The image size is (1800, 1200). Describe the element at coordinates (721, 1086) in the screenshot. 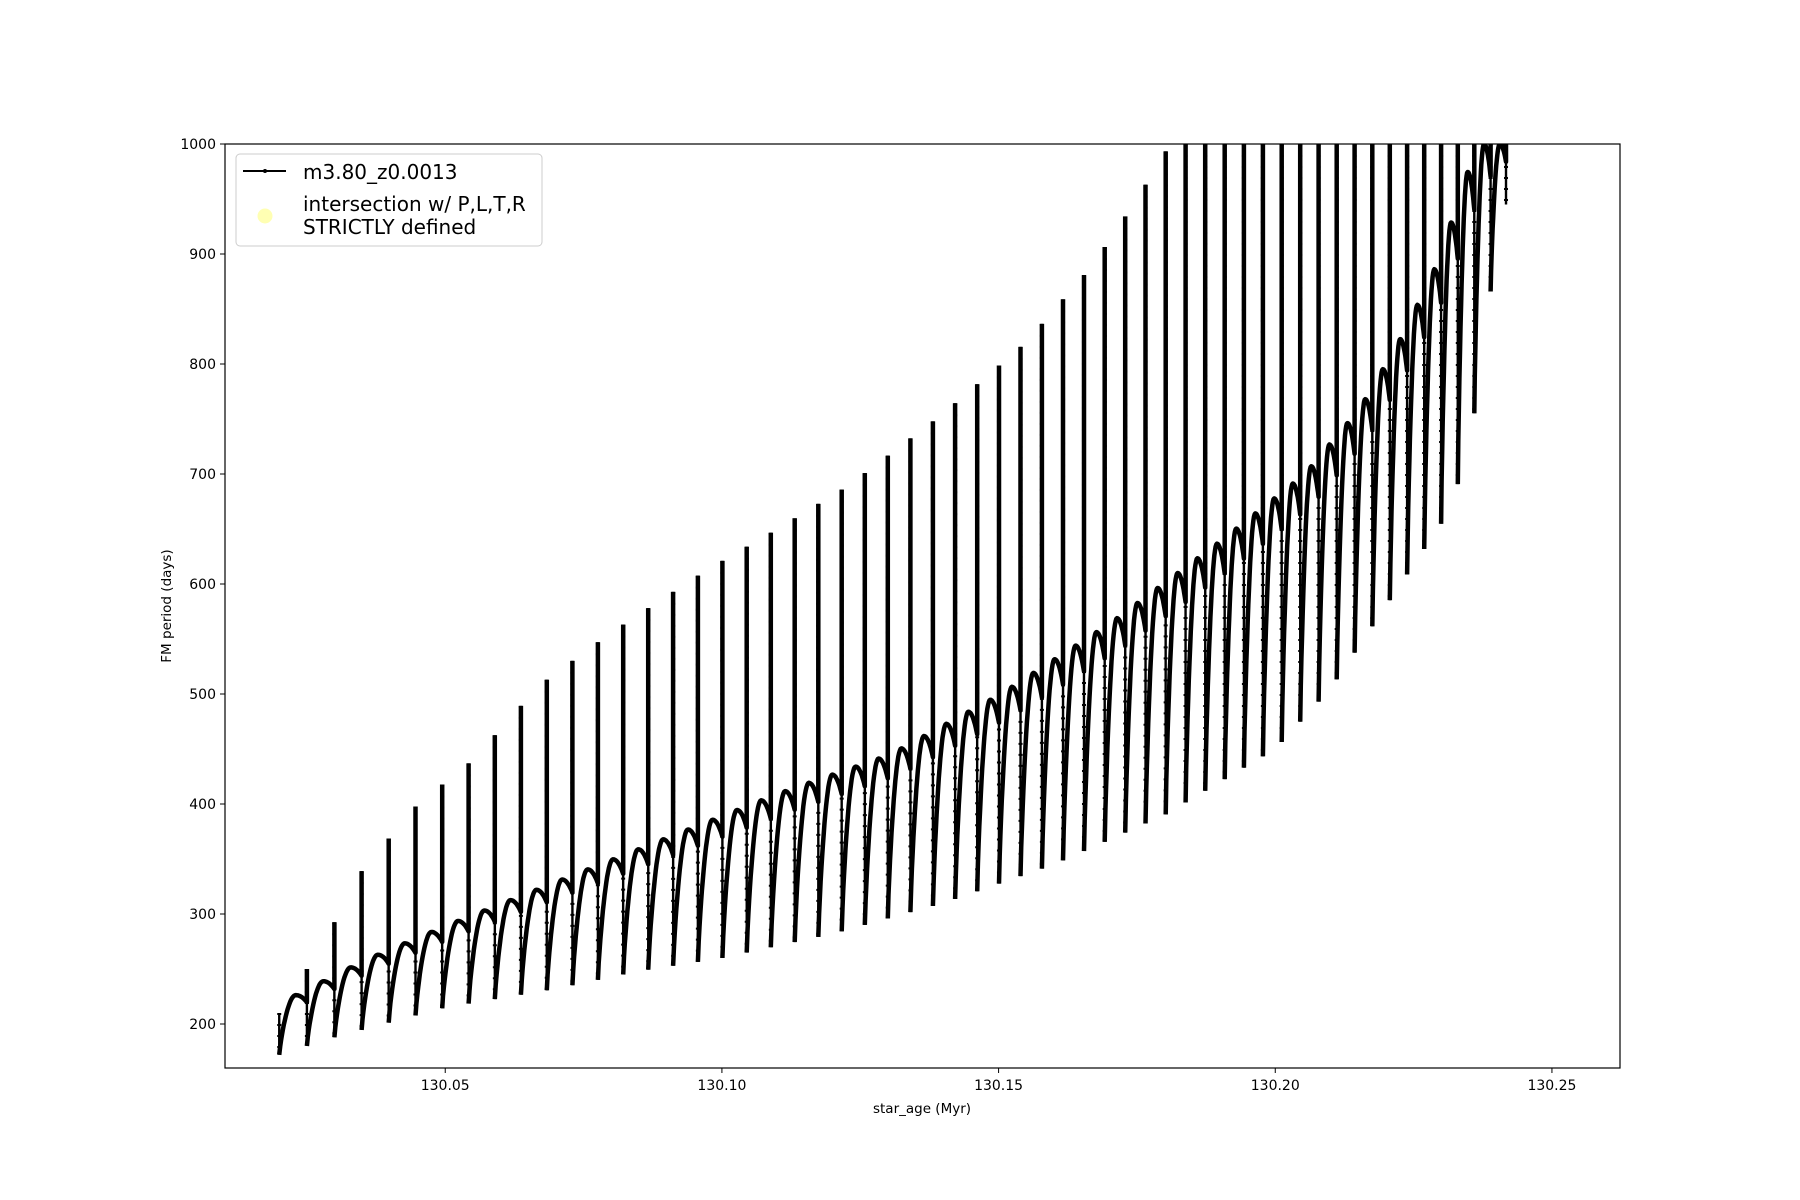

I see `x-tick-label: 130.10` at that location.